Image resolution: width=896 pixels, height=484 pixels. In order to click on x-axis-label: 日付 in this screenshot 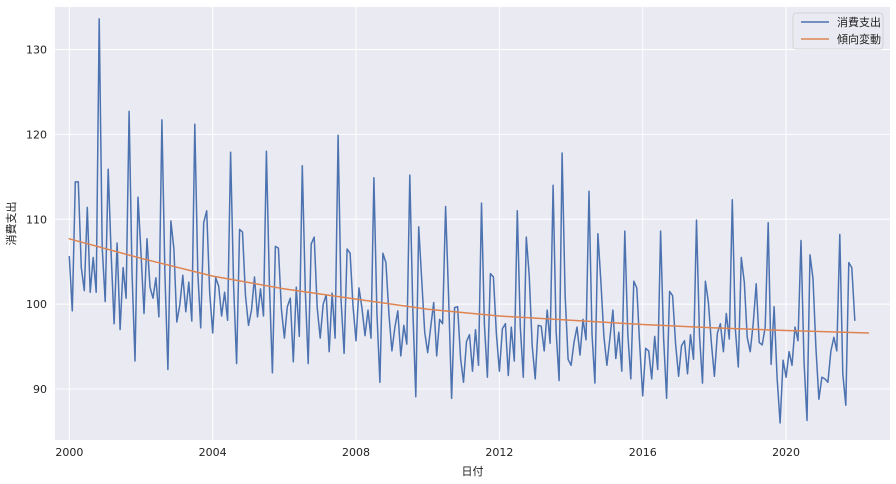, I will do `click(473, 471)`.